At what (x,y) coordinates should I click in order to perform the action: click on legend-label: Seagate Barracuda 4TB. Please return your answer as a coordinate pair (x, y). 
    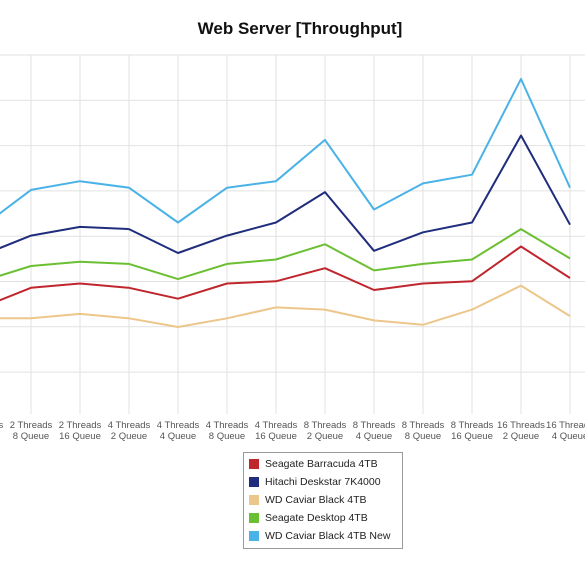
    Looking at the image, I should click on (321, 464).